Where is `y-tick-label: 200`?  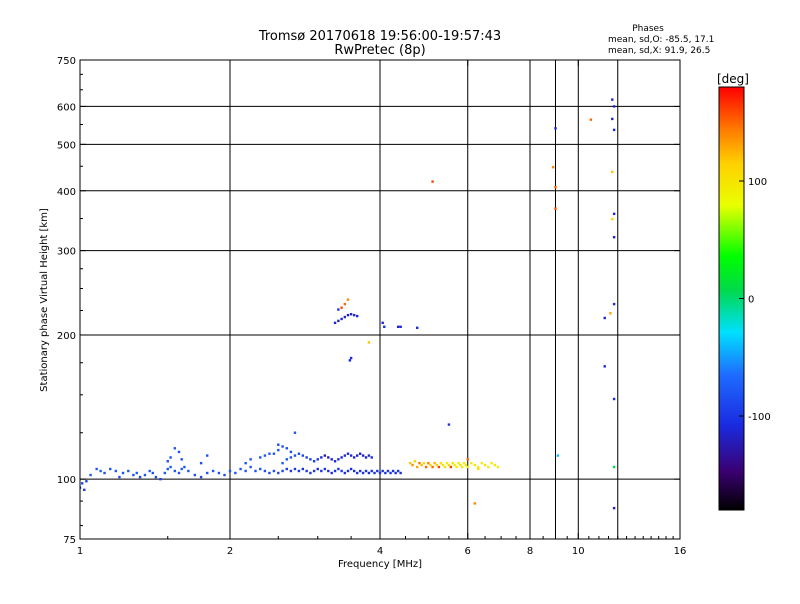 y-tick-label: 200 is located at coordinates (66, 336).